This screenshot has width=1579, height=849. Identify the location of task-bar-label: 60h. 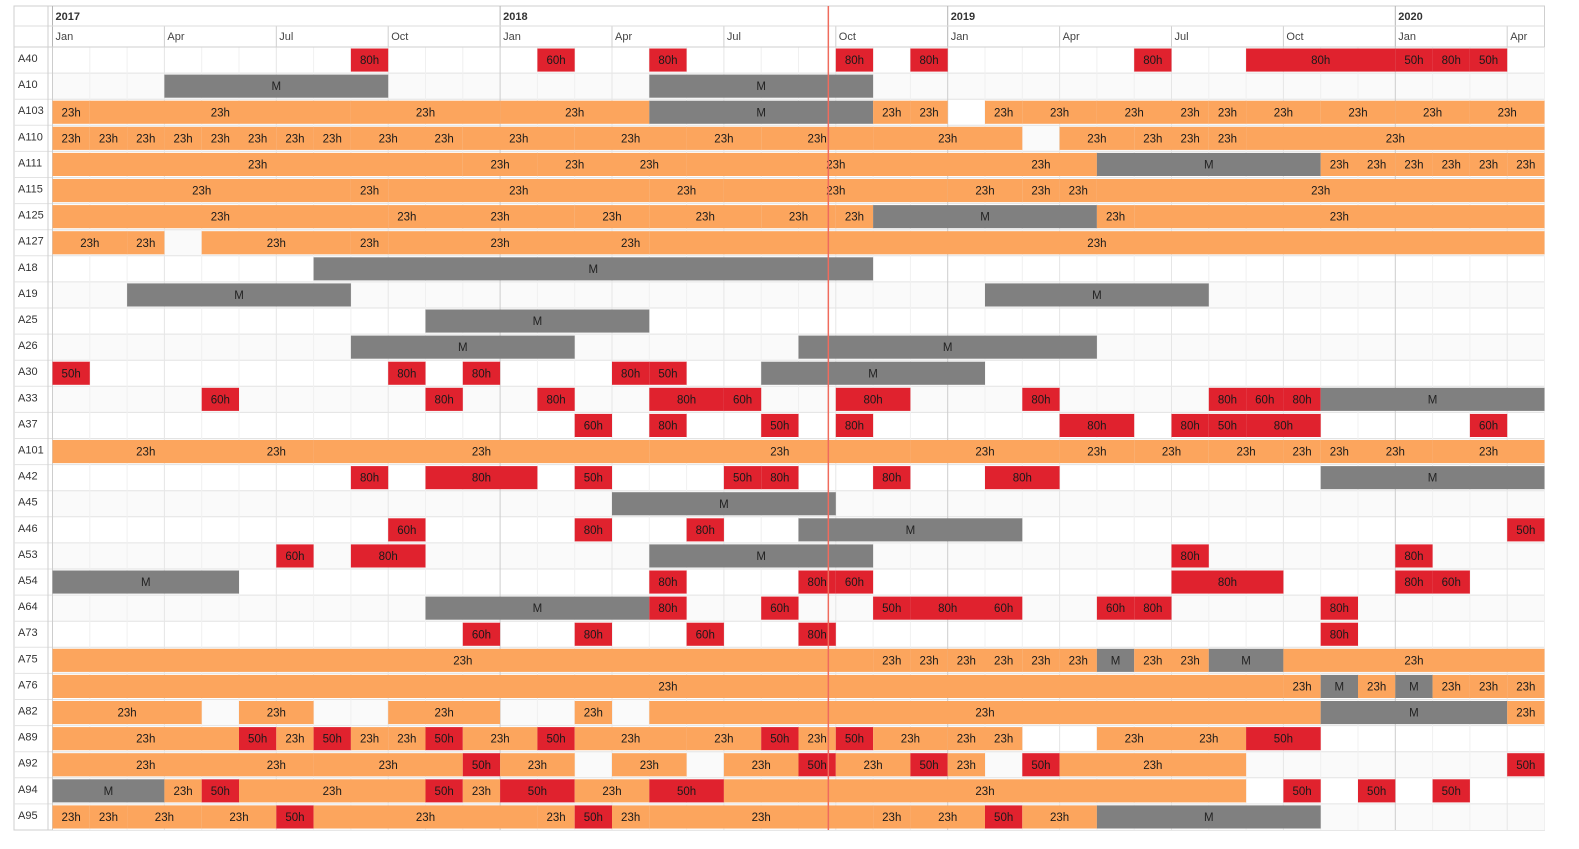
(1115, 609).